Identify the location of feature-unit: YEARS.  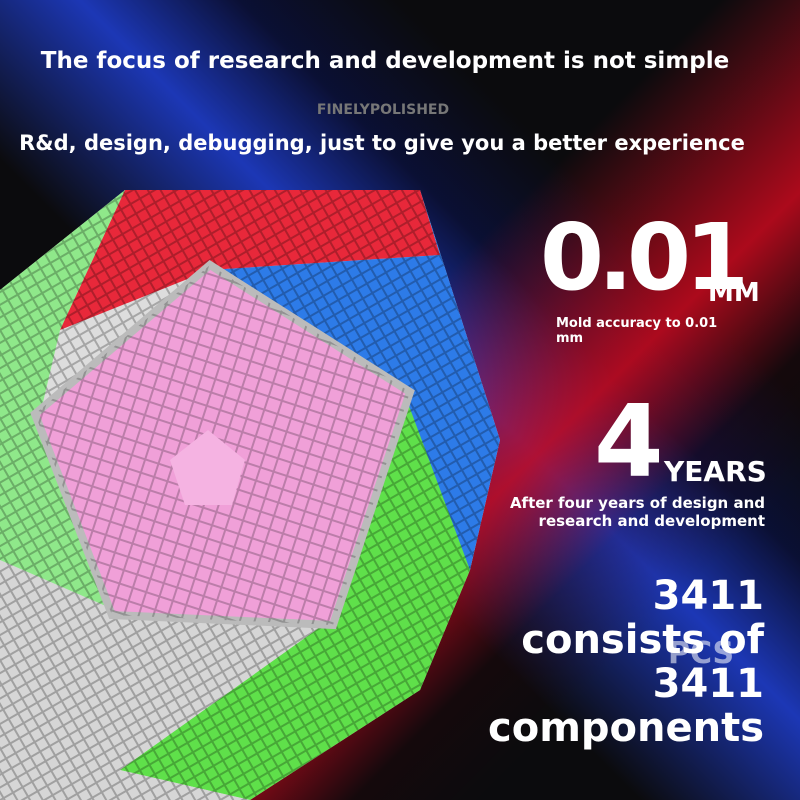
(715, 471).